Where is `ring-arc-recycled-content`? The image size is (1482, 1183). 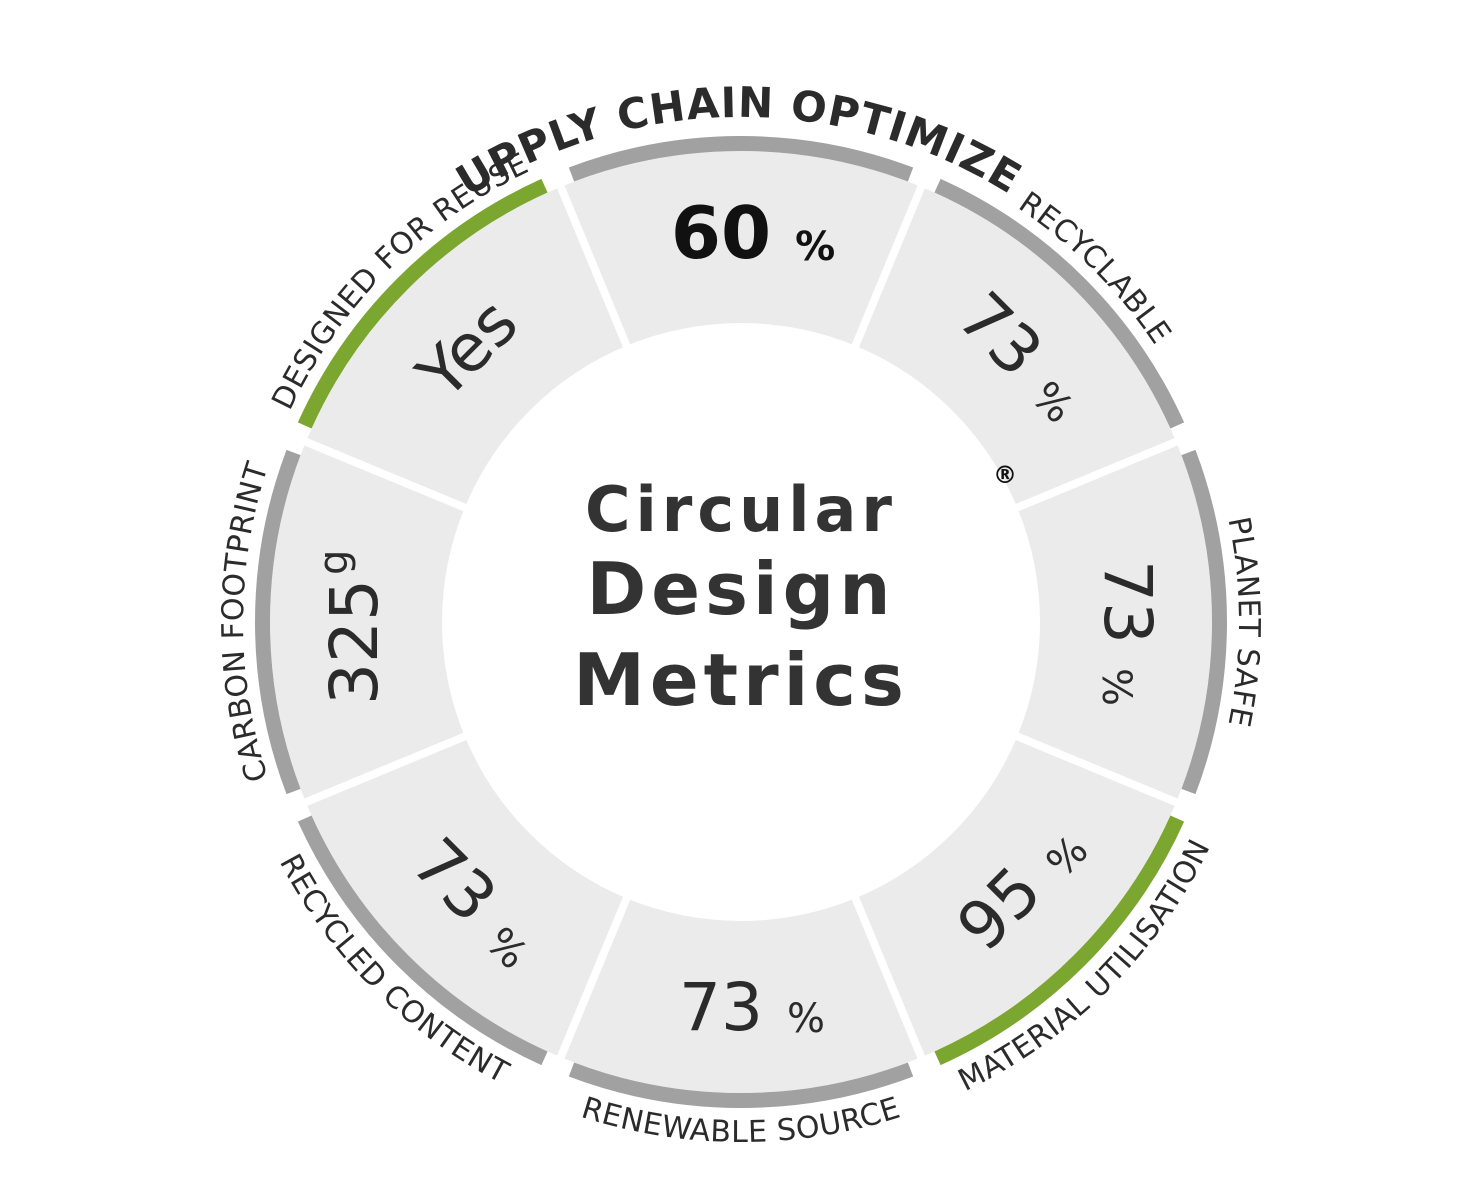 ring-arc-recycled-content is located at coordinates (422, 940).